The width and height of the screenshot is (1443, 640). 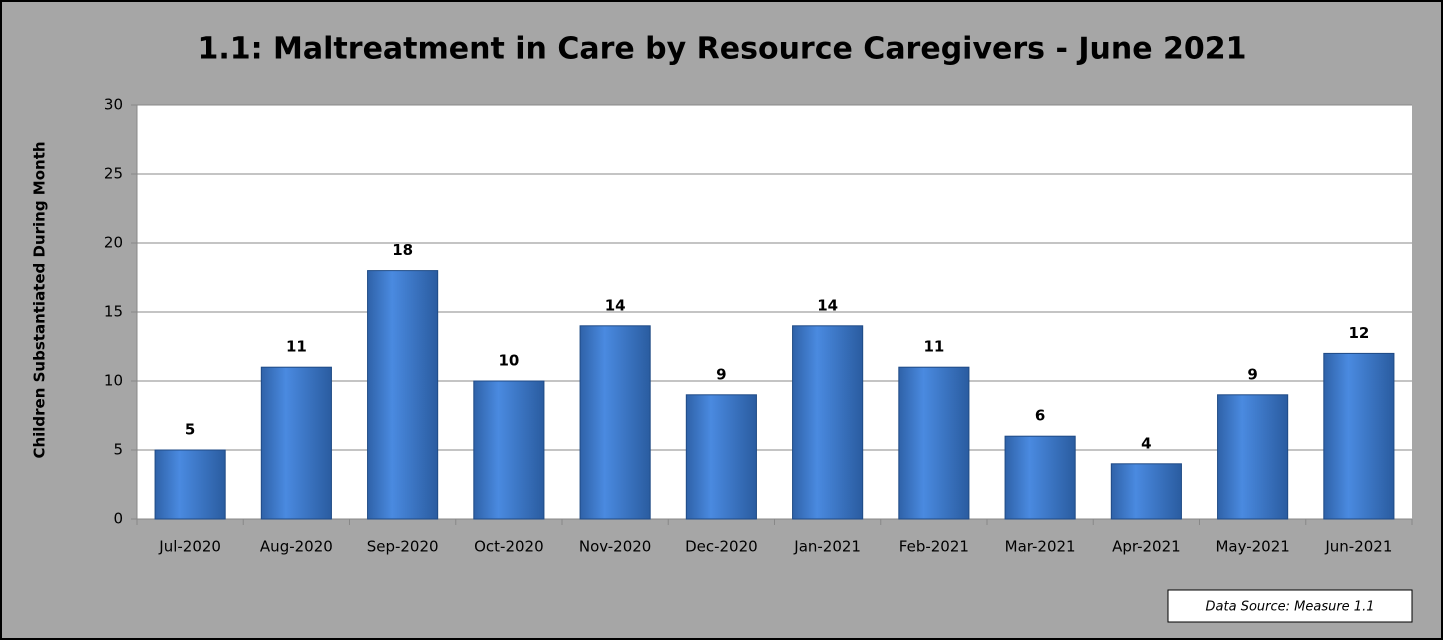 What do you see at coordinates (118, 450) in the screenshot?
I see `y-tick-label: 5` at bounding box center [118, 450].